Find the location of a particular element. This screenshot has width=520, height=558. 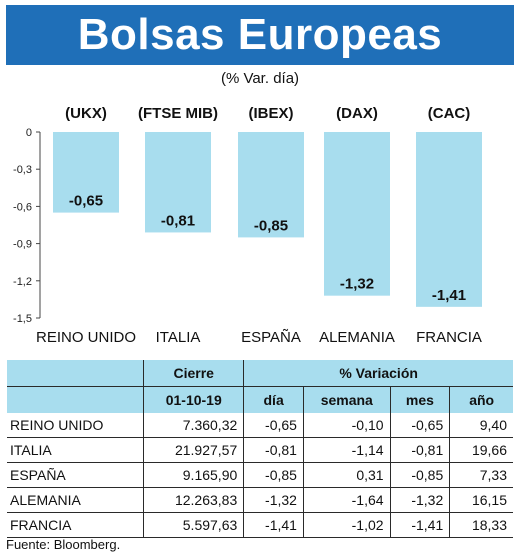

header-ano: año is located at coordinates (481, 399).